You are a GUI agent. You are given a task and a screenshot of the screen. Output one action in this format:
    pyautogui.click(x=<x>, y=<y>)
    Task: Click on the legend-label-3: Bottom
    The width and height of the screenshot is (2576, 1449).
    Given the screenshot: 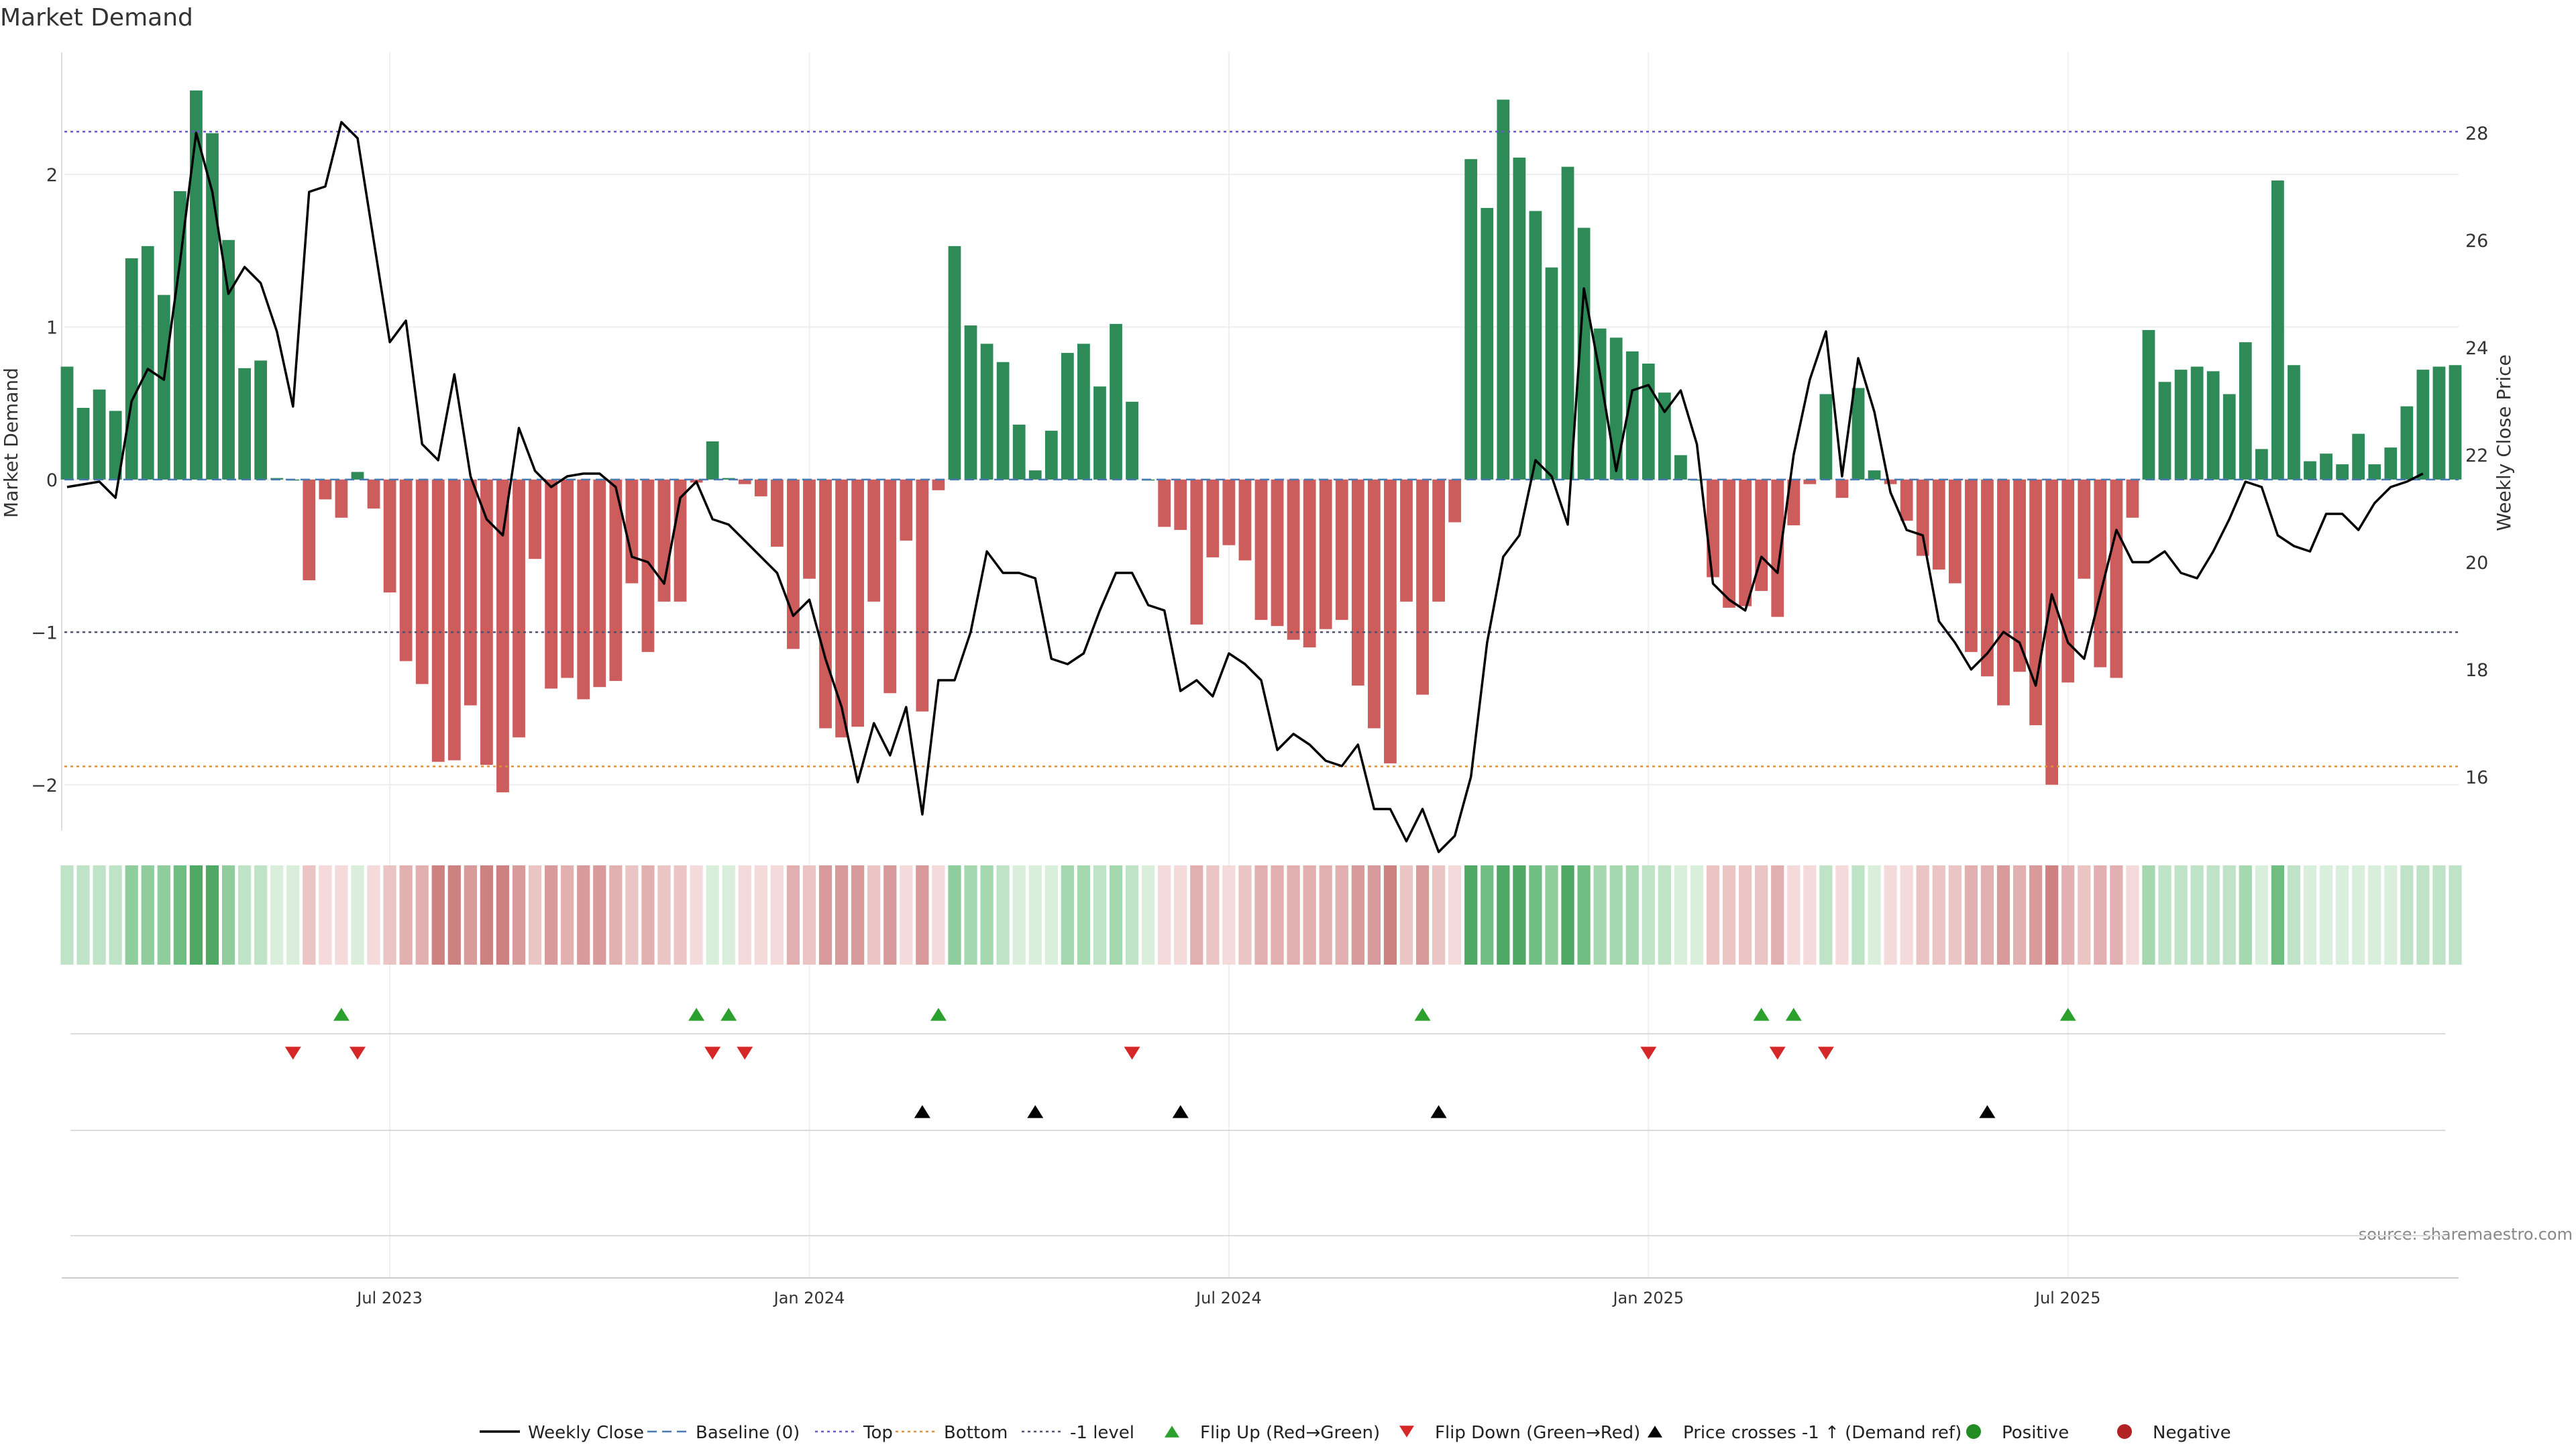 What is the action you would take?
    pyautogui.click(x=976, y=1433)
    